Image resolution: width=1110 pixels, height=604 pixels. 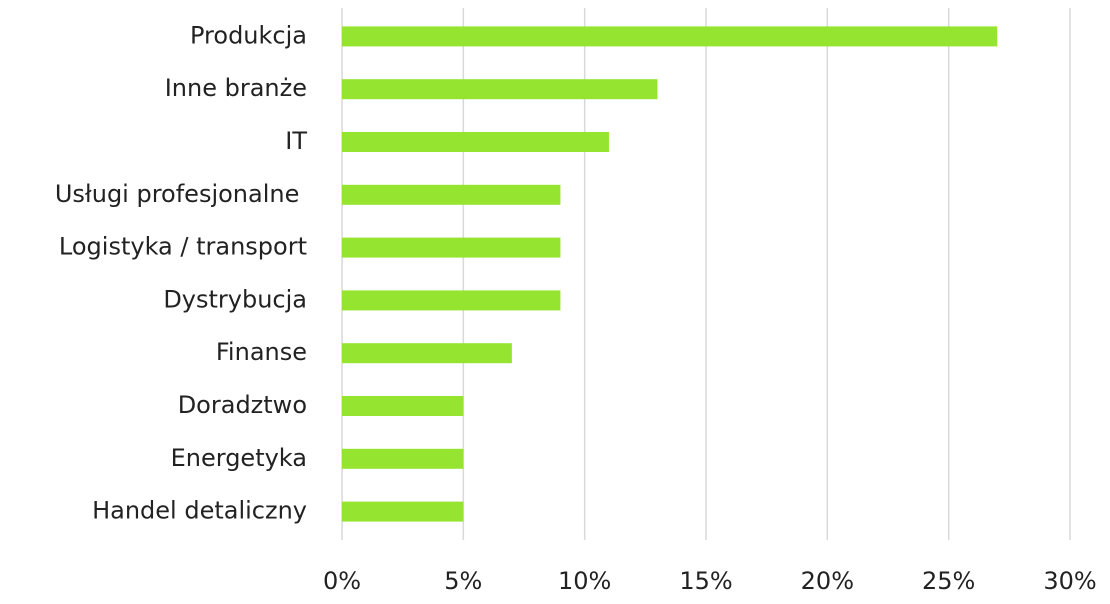 What do you see at coordinates (239, 458) in the screenshot?
I see `y-tick-label: Energetyka` at bounding box center [239, 458].